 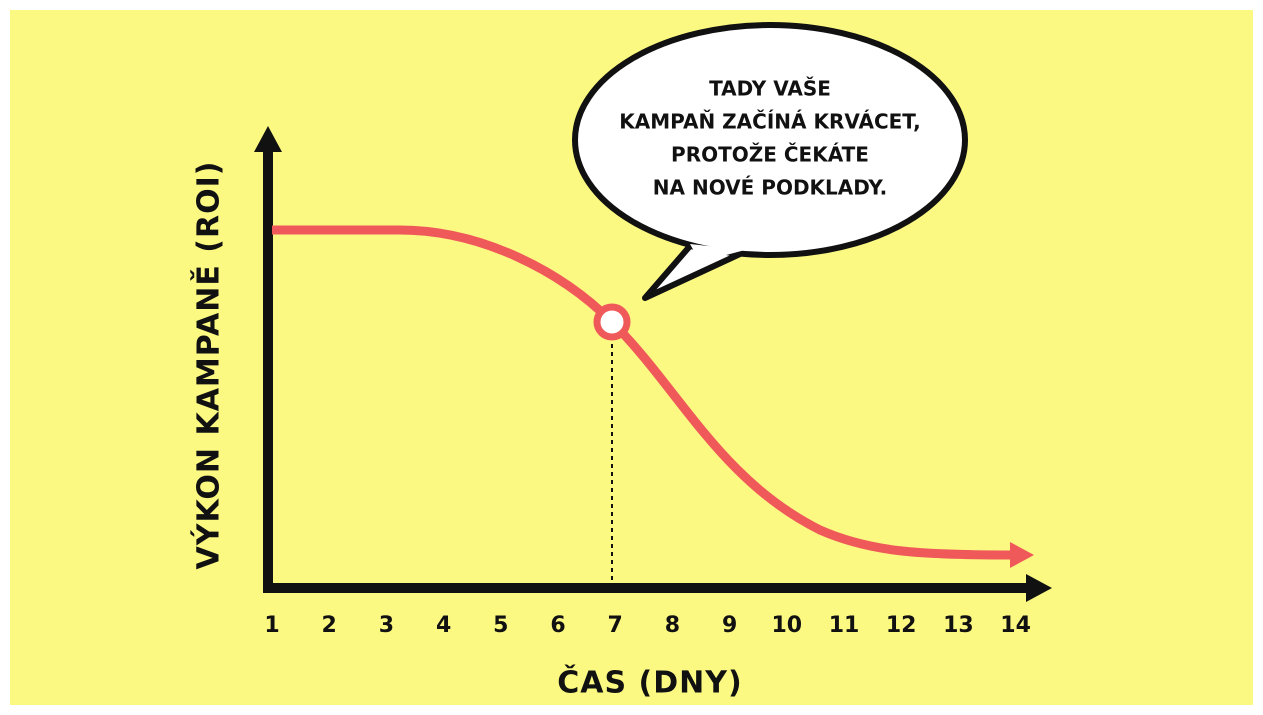 What do you see at coordinates (901, 625) in the screenshot?
I see `x-tick-label: 12` at bounding box center [901, 625].